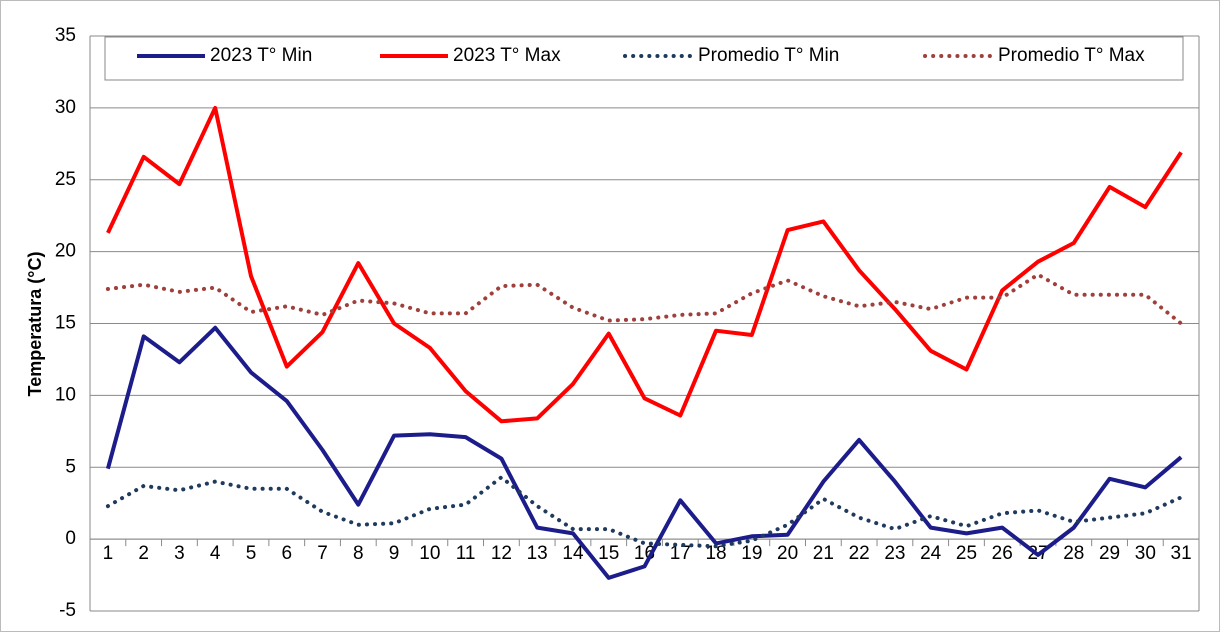 The height and width of the screenshot is (632, 1220). I want to click on legend-box, so click(644, 58).